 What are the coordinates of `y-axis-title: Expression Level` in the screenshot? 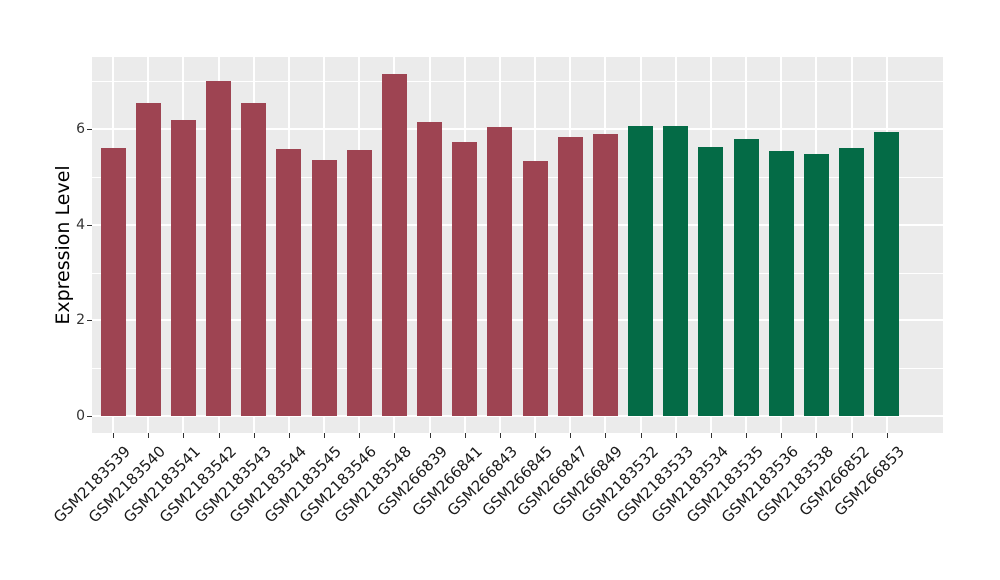 It's located at (63, 245).